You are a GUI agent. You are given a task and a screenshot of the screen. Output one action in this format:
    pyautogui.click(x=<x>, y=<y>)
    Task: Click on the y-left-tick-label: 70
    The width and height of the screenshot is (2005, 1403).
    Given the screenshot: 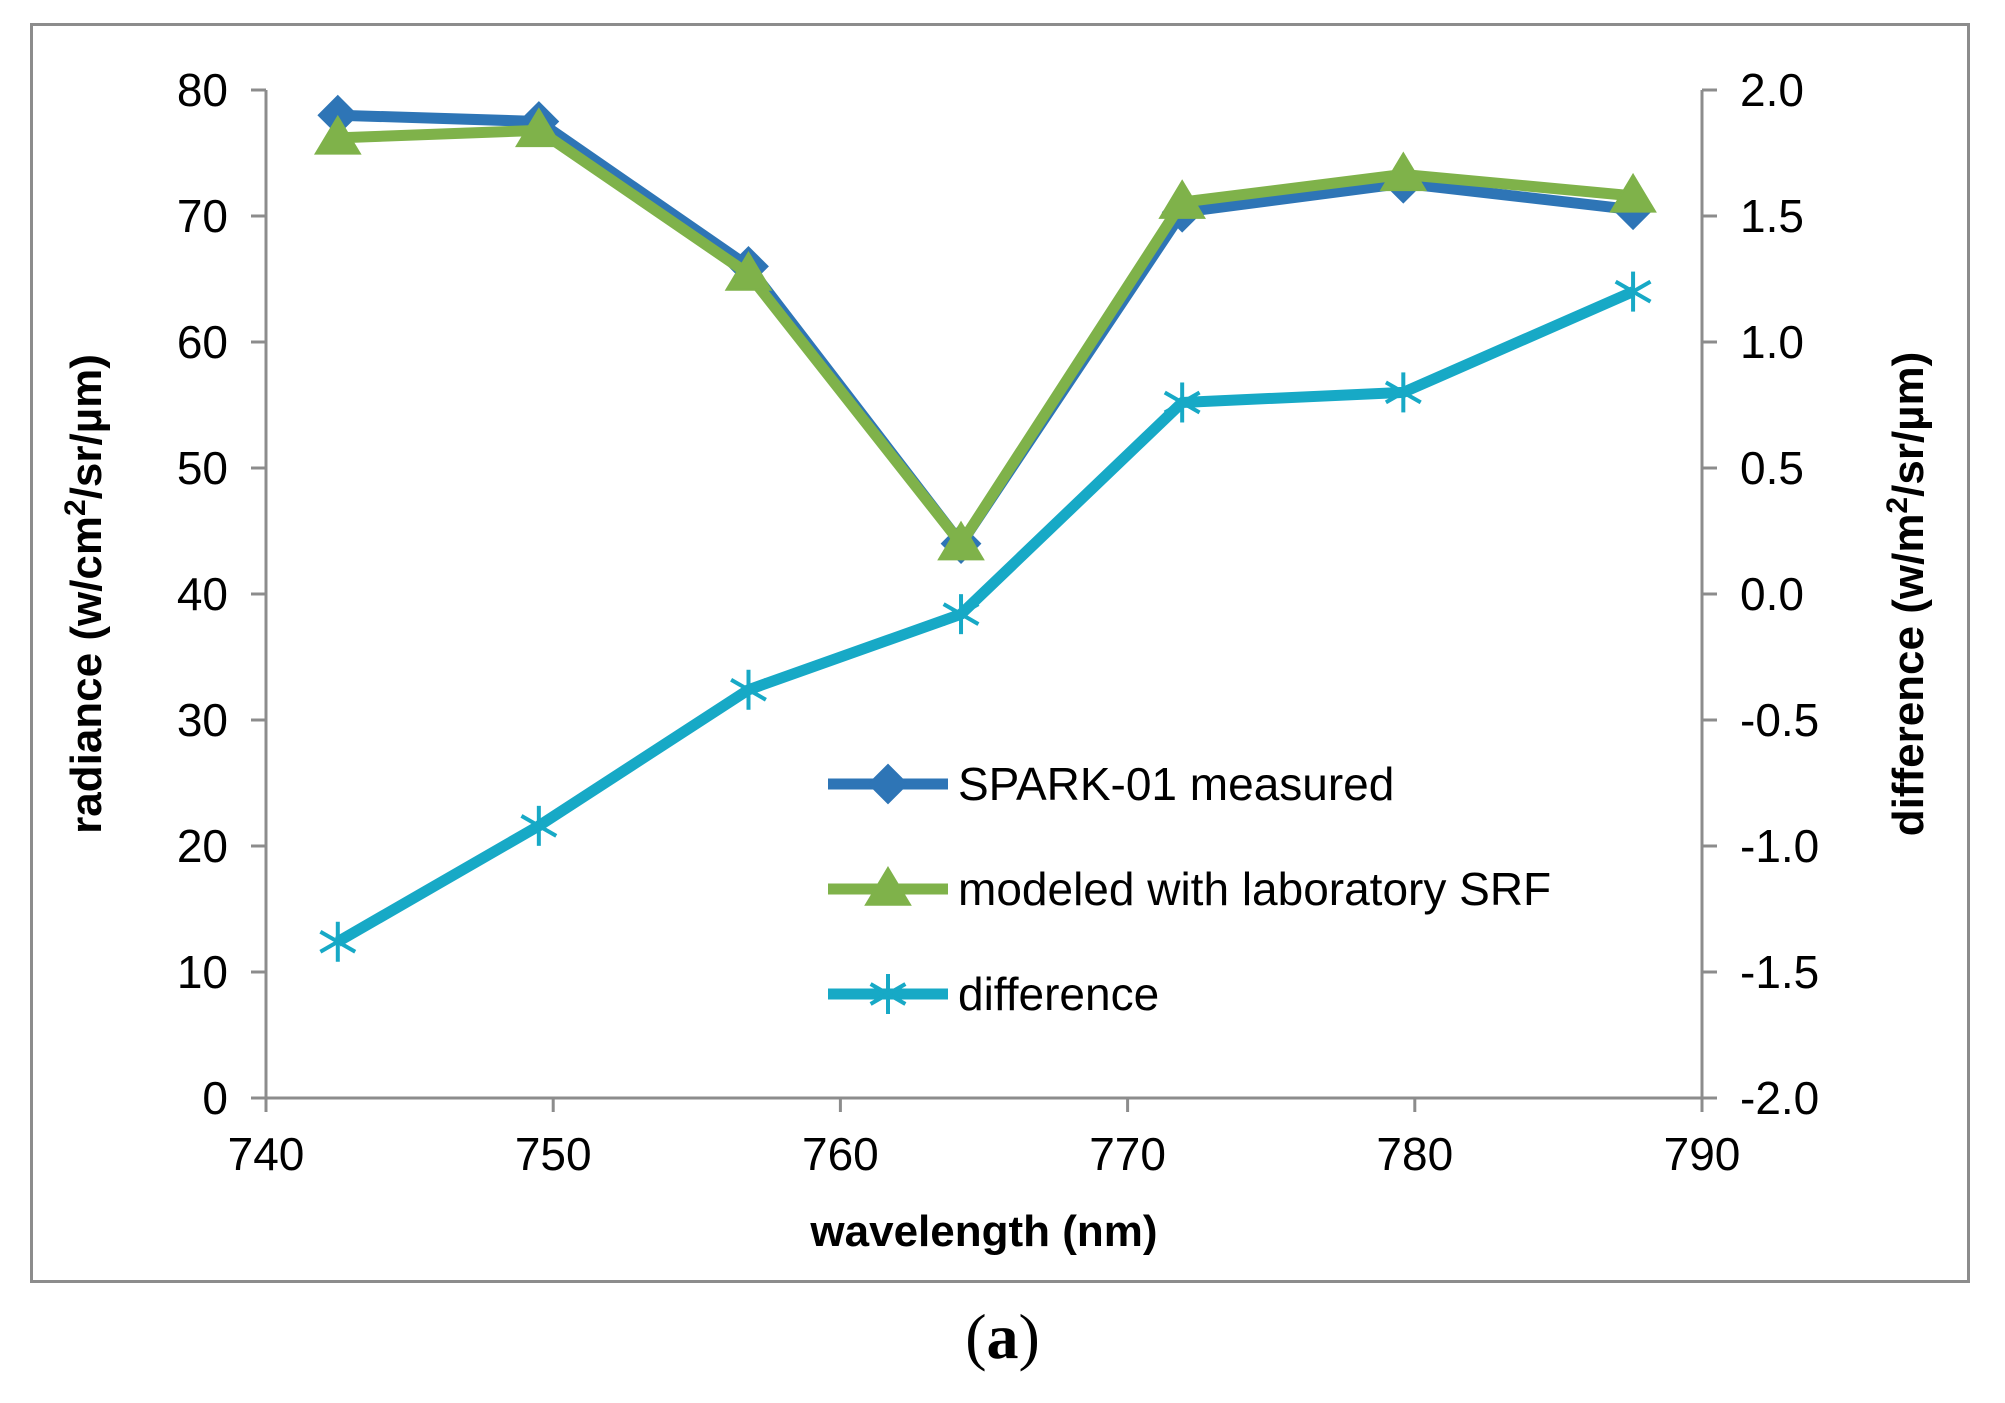 What is the action you would take?
    pyautogui.click(x=202, y=216)
    